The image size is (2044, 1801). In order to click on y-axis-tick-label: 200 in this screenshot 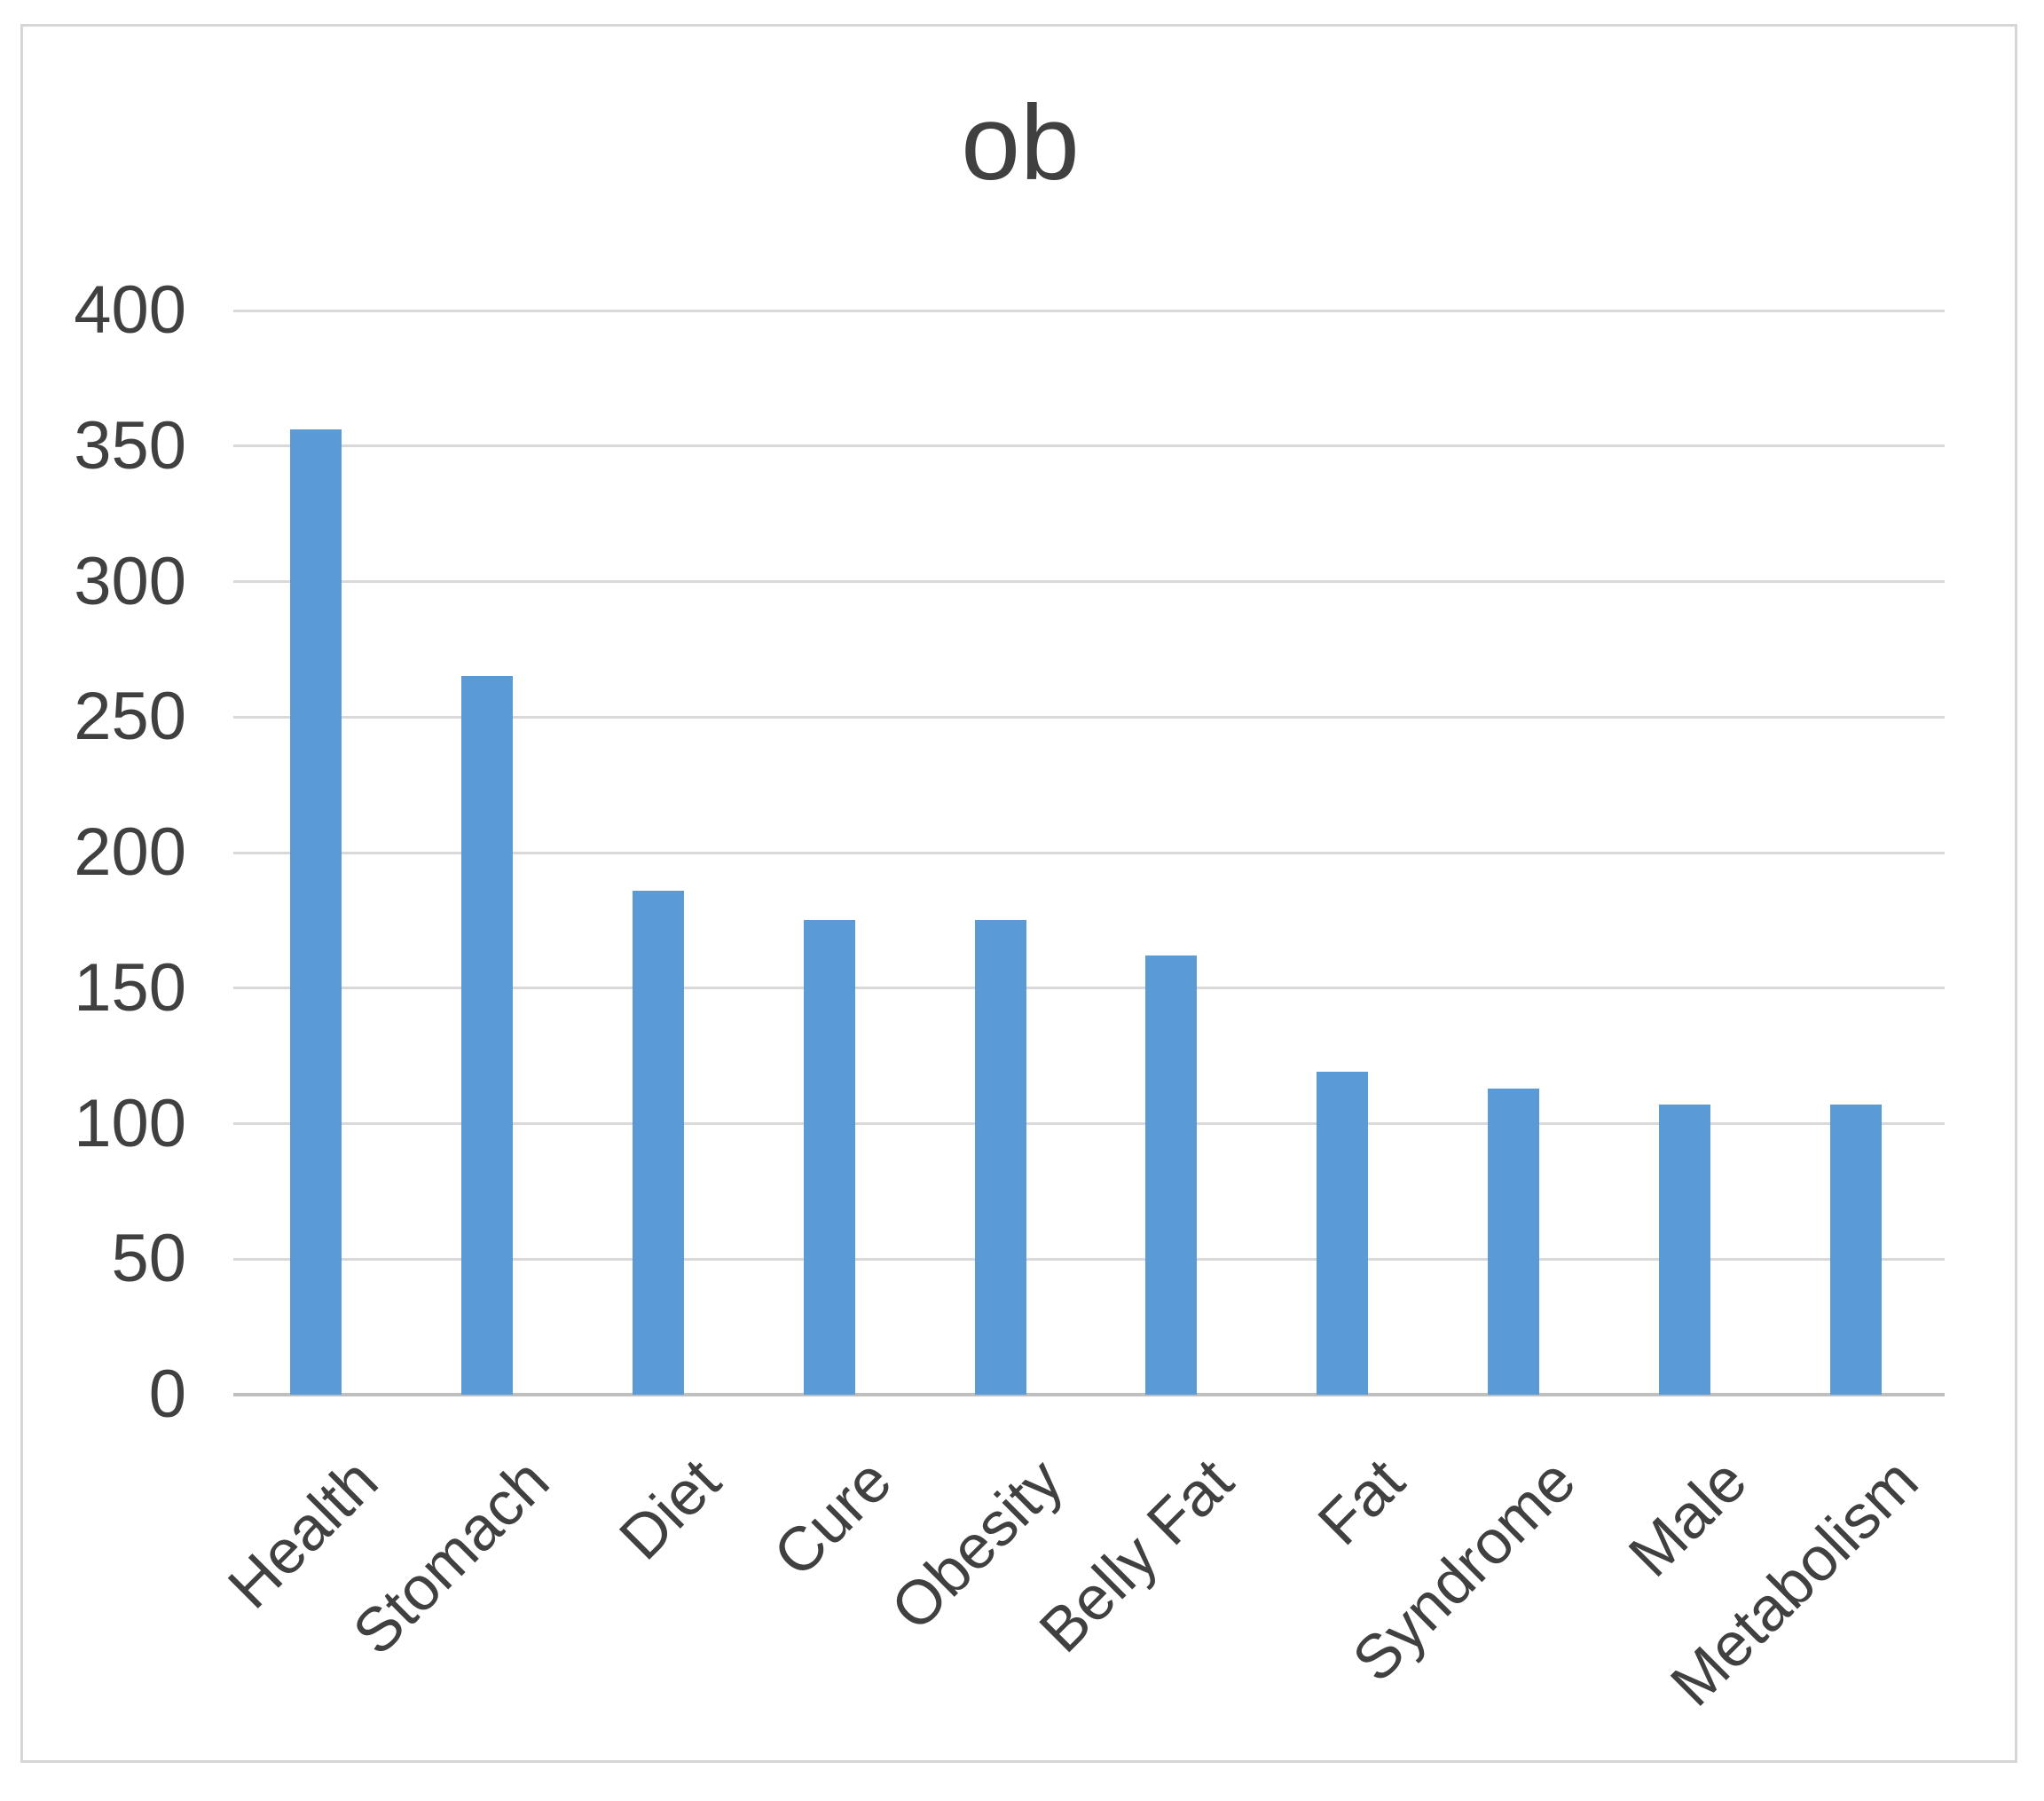, I will do `click(130, 852)`.